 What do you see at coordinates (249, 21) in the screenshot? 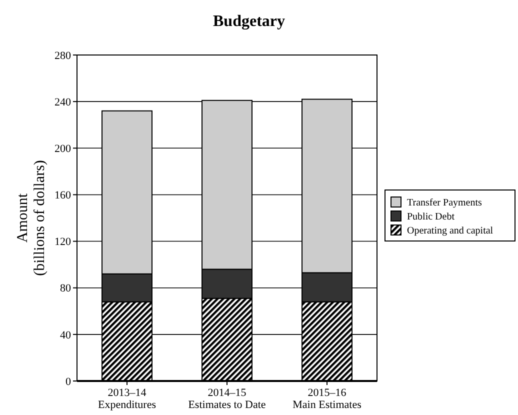
I see `chart-title: Budgetary` at bounding box center [249, 21].